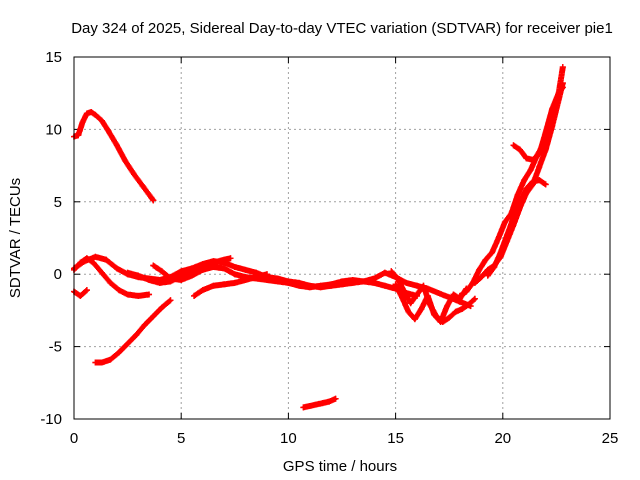 The image size is (640, 480). I want to click on y-tick-label: -10, so click(51, 419).